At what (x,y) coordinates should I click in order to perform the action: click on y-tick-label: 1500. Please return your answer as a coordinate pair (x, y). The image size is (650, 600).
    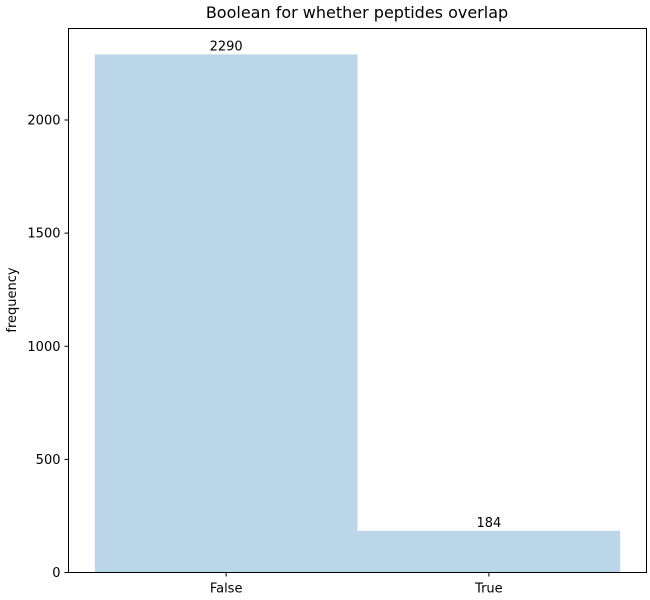
    Looking at the image, I should click on (43, 234).